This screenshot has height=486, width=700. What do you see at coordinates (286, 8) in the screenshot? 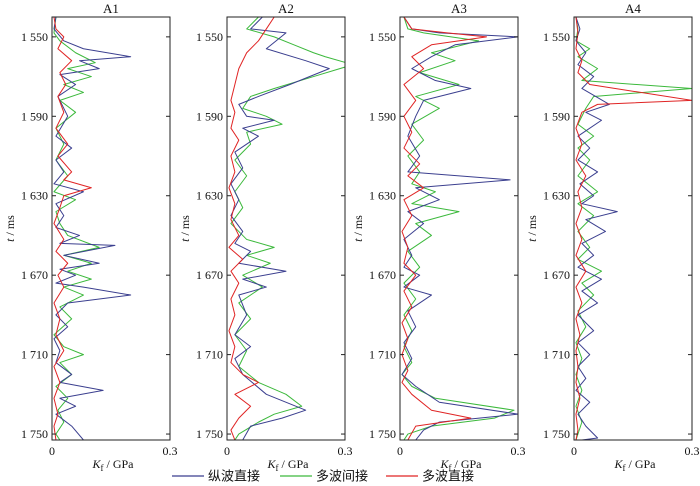
I see `panel-title: A2` at bounding box center [286, 8].